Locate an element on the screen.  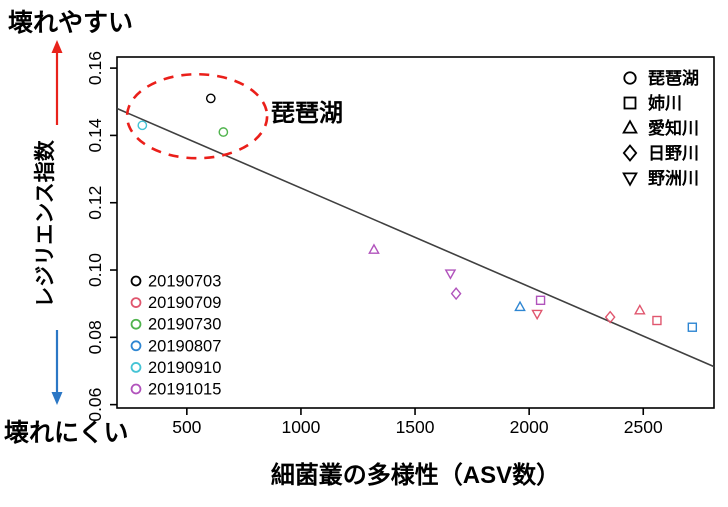
x-tick-label: 2500 is located at coordinates (643, 427).